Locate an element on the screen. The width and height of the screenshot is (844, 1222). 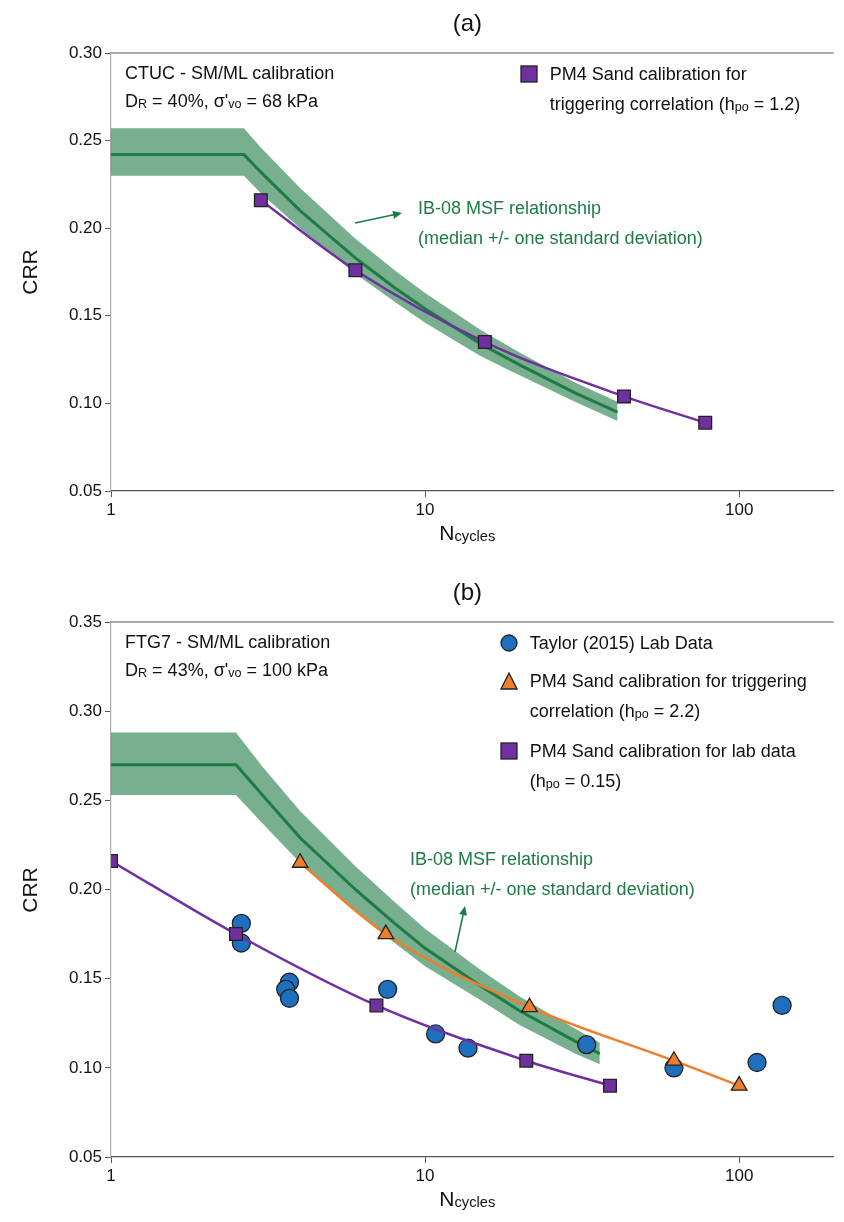
legend-label: Taylor (2015) Lab Data is located at coordinates (621, 643).